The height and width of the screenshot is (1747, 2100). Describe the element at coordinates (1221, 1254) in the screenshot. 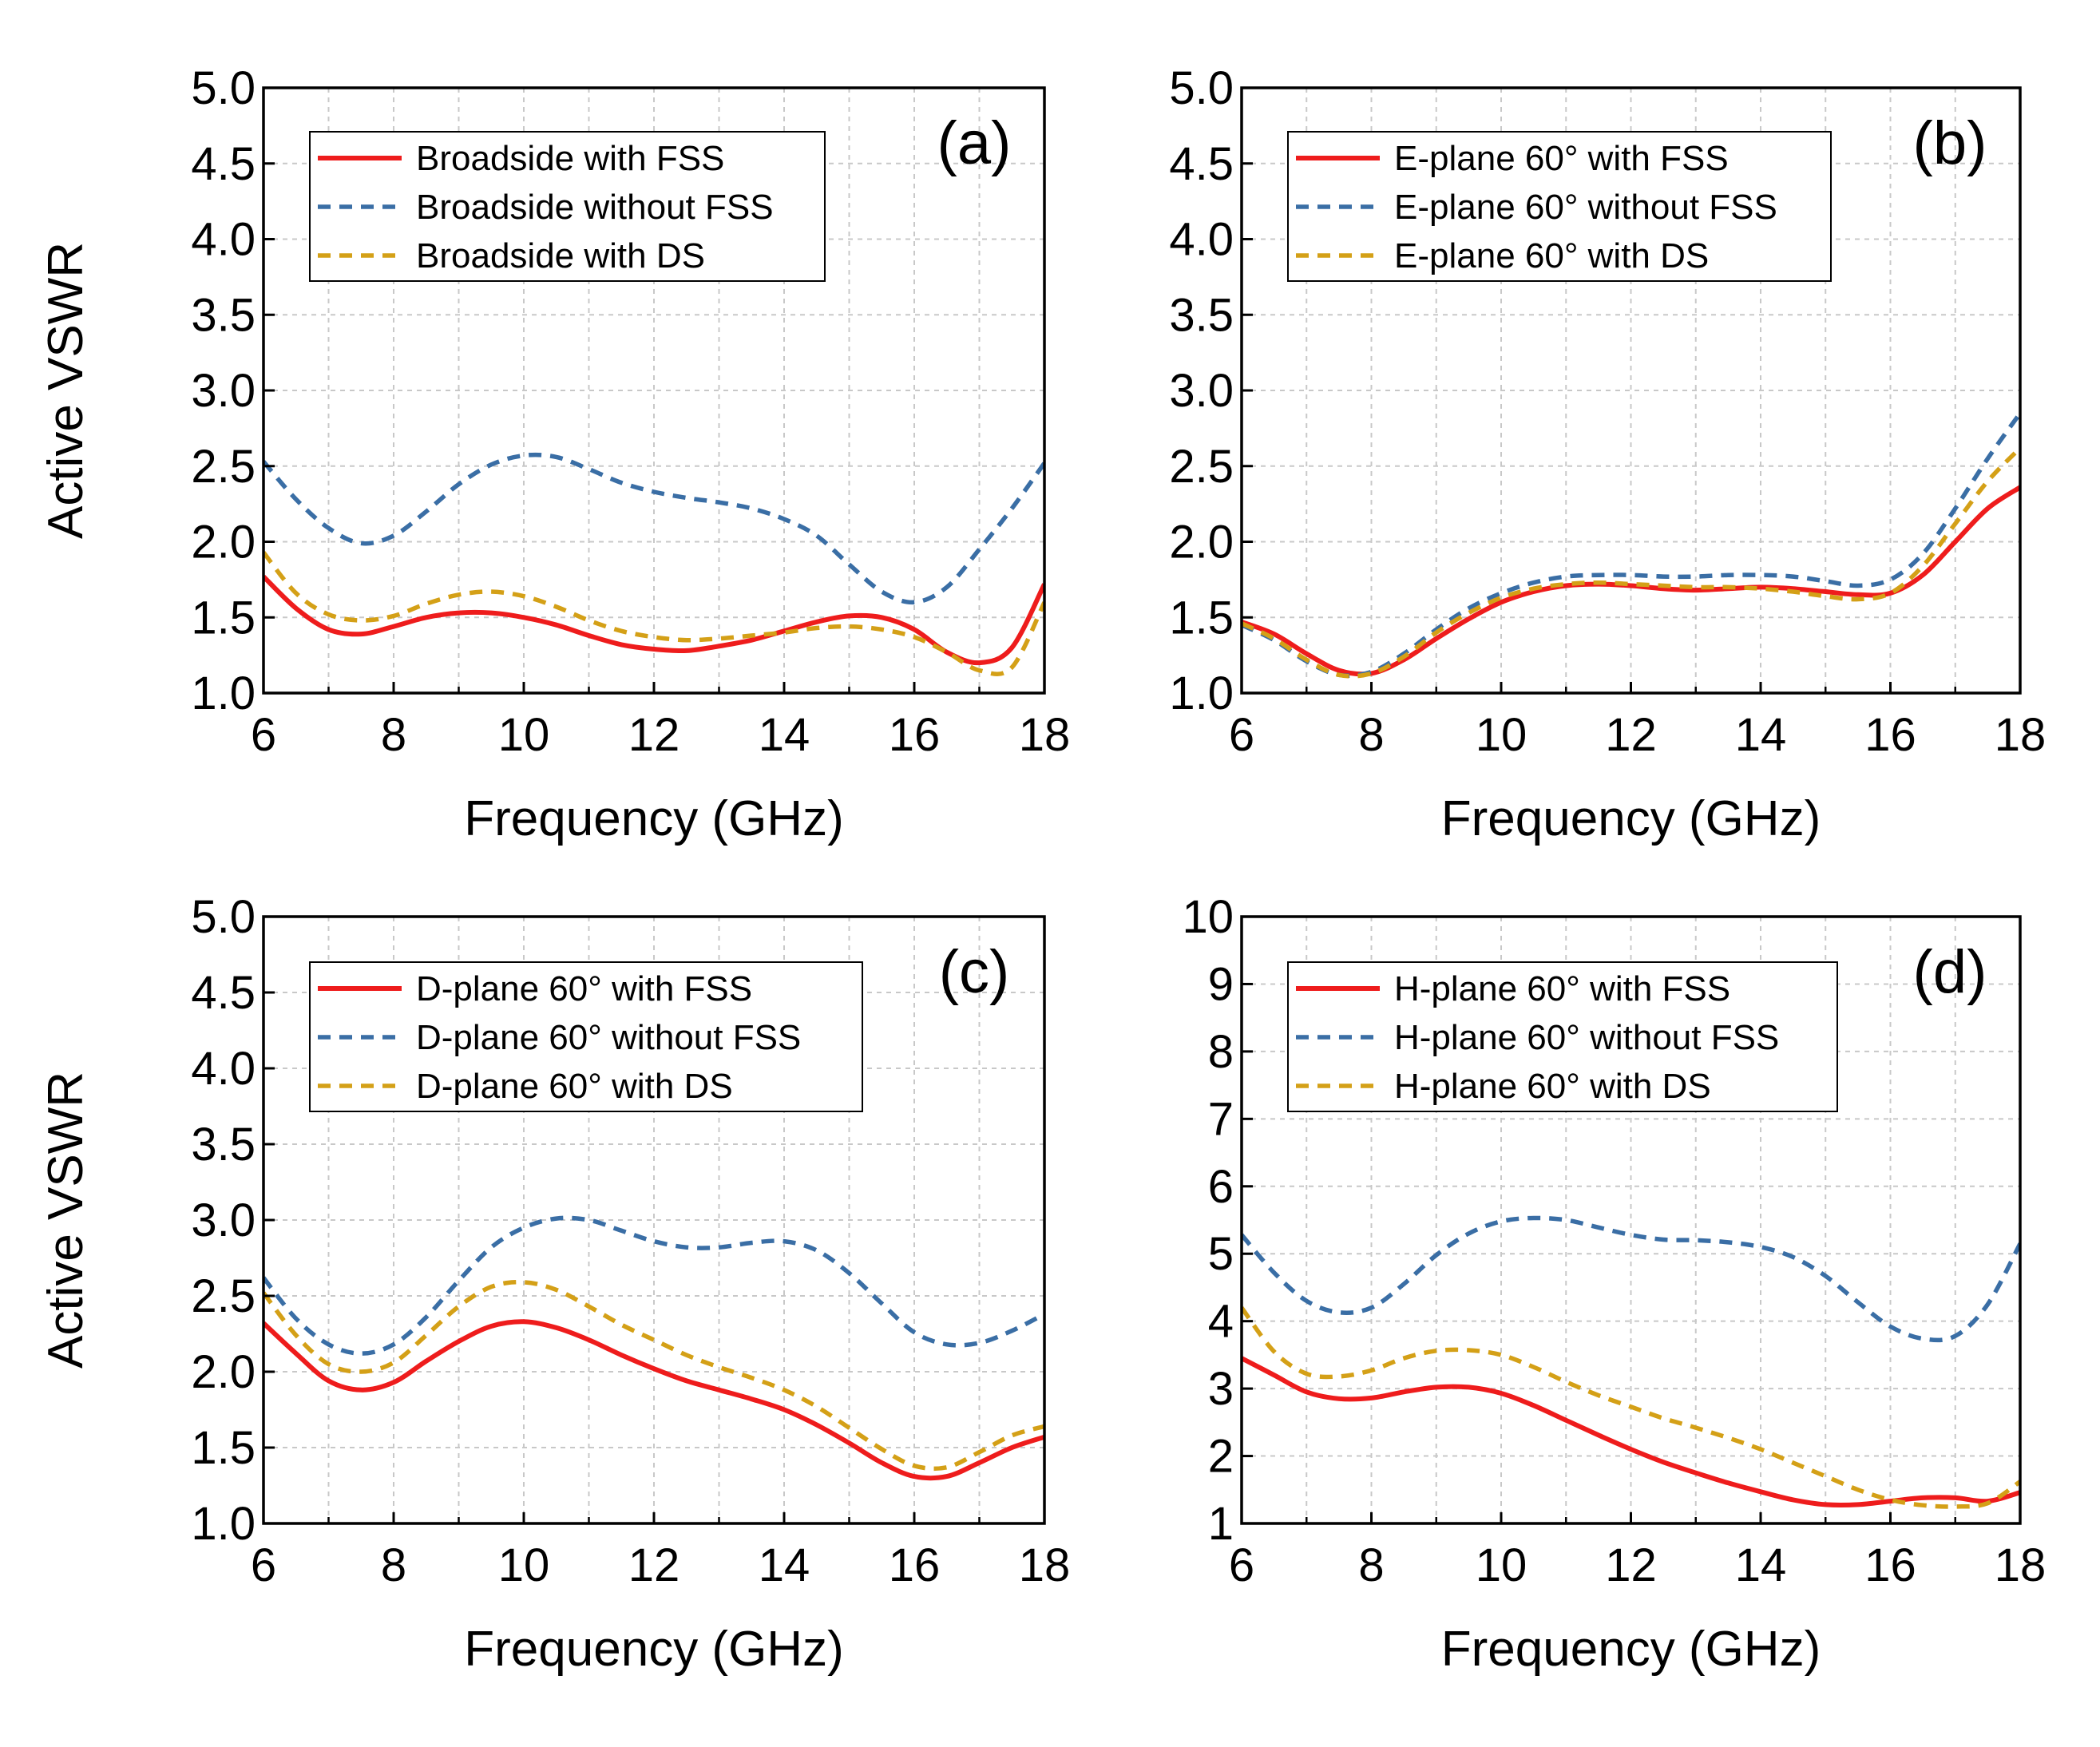

I see `y-tick-label: 5` at that location.